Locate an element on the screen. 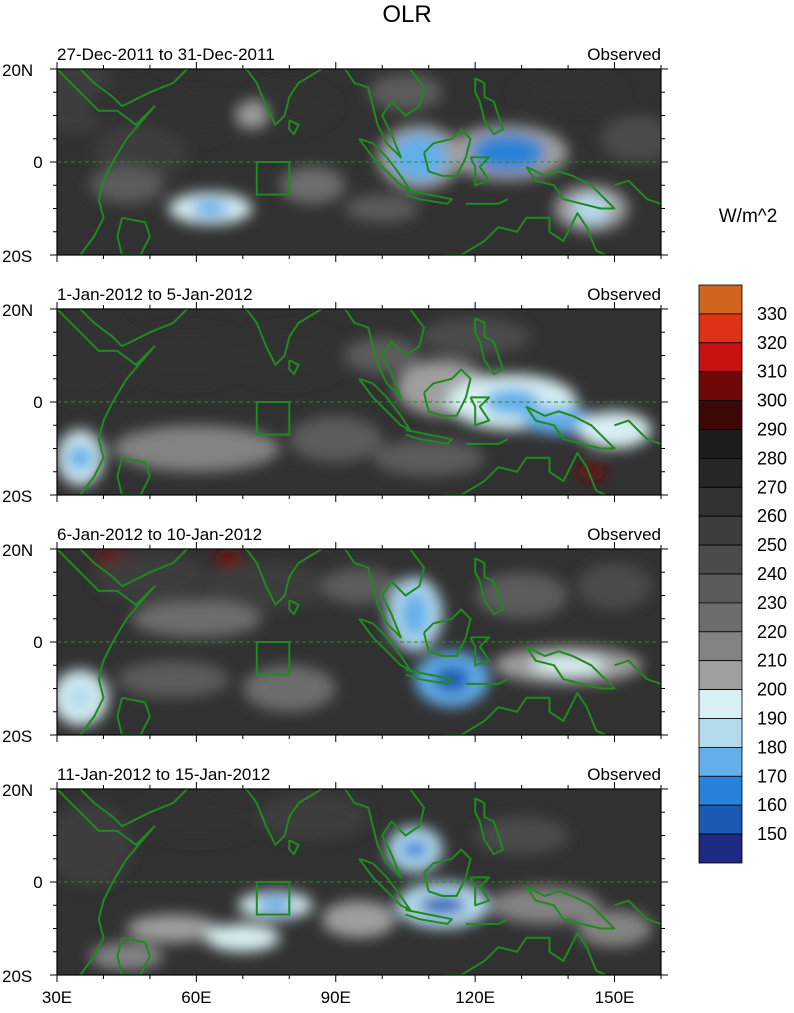 This screenshot has height=1013, width=794. panel-date-label: 6-Jan-2012 to 10-Jan-2012 is located at coordinates (159, 534).